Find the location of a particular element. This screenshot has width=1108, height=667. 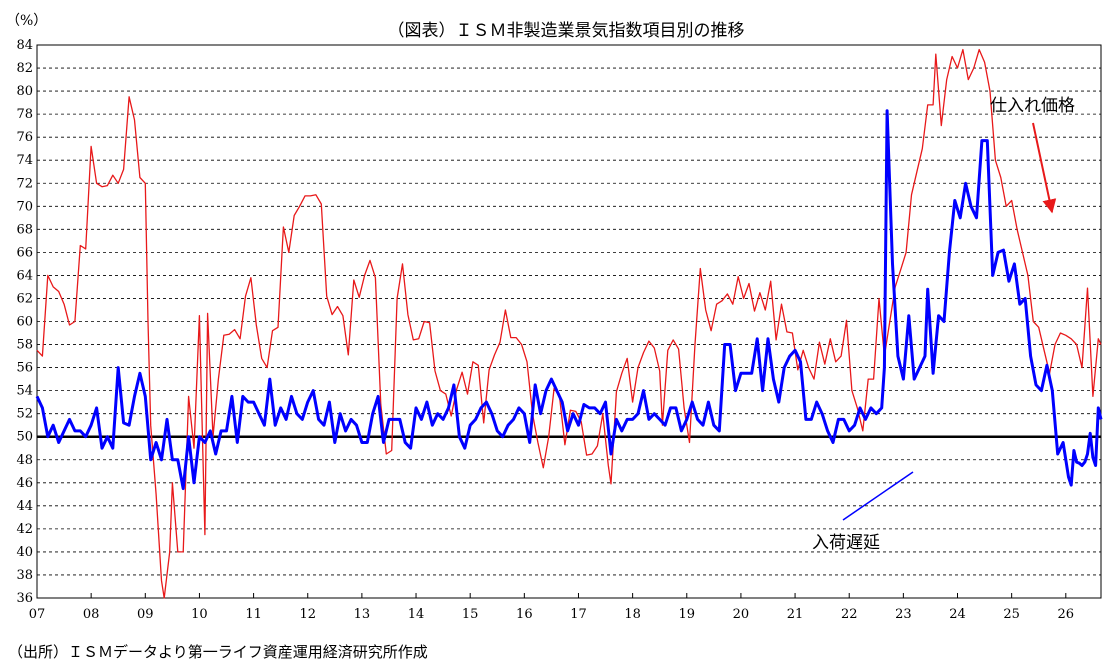

y-unit-label: （%） is located at coordinates (26, 21).